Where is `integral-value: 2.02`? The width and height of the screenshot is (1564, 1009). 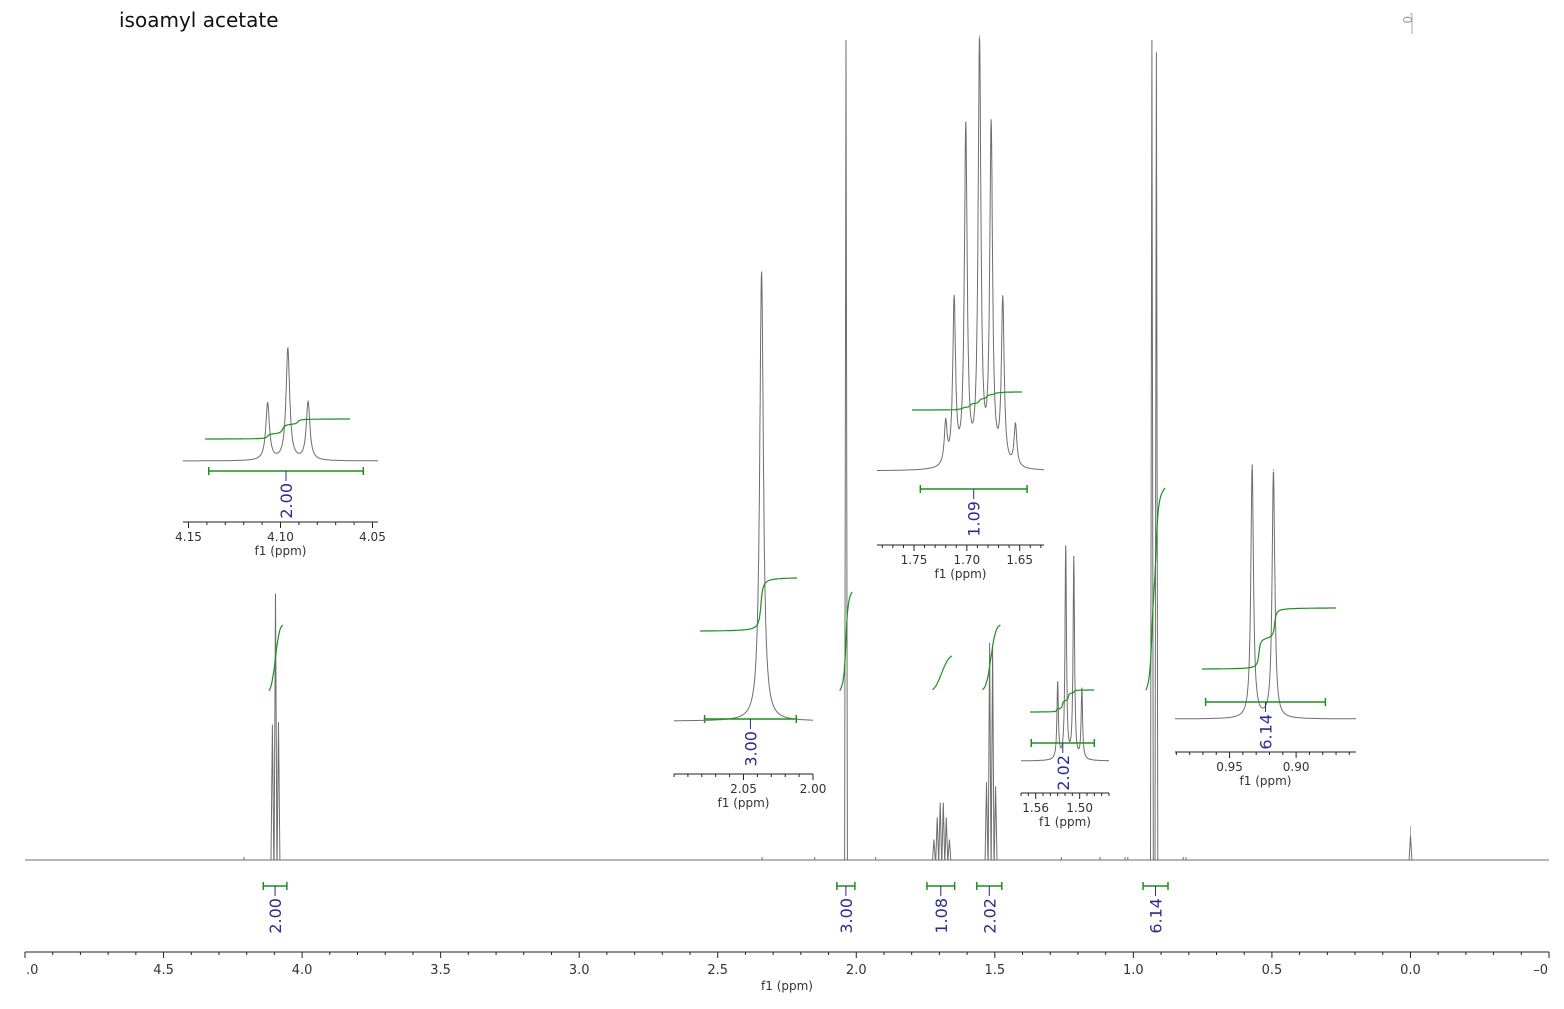
integral-value: 2.02 is located at coordinates (989, 916).